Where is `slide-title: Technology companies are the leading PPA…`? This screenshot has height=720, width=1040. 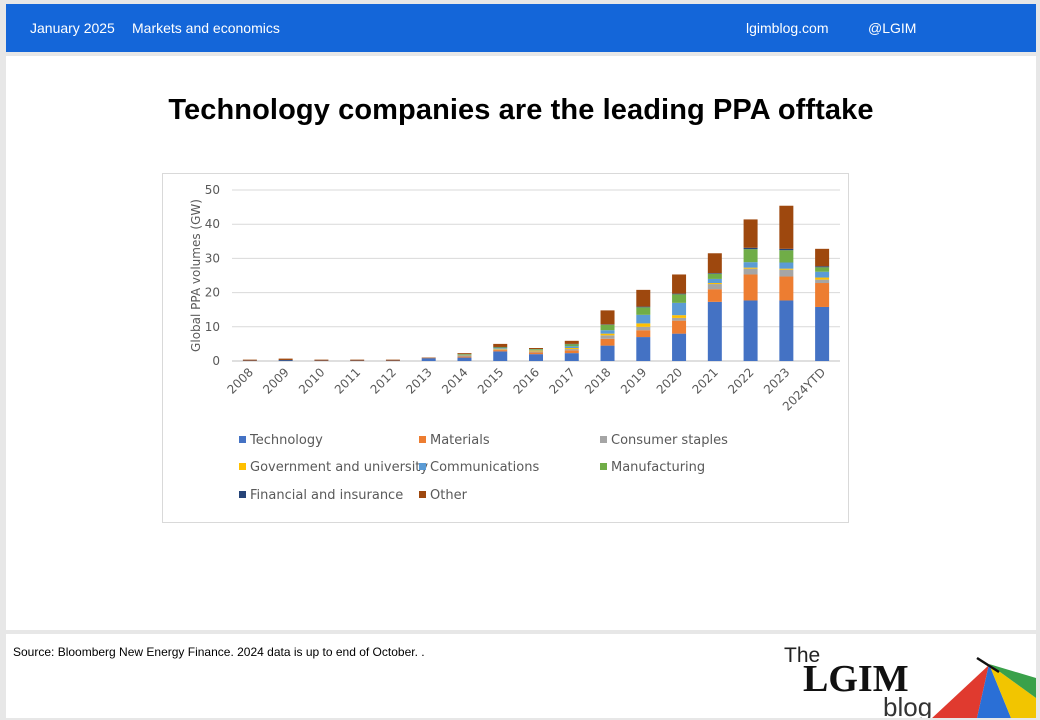
slide-title: Technology companies are the leading PPA… is located at coordinates (521, 110).